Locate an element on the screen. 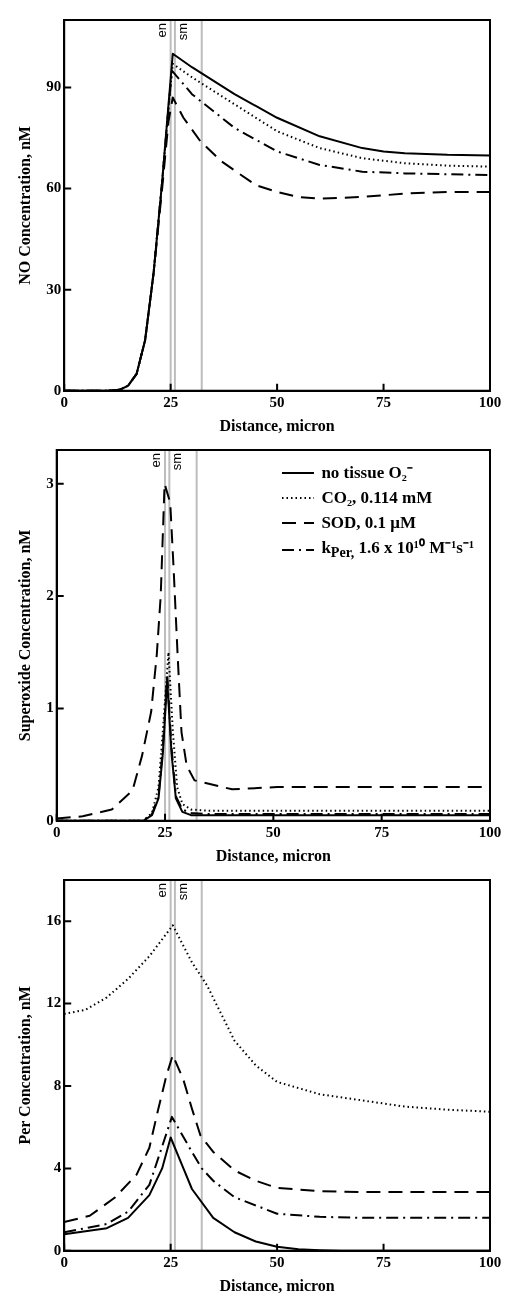  y-tick-label: 16 is located at coordinates (54, 920).